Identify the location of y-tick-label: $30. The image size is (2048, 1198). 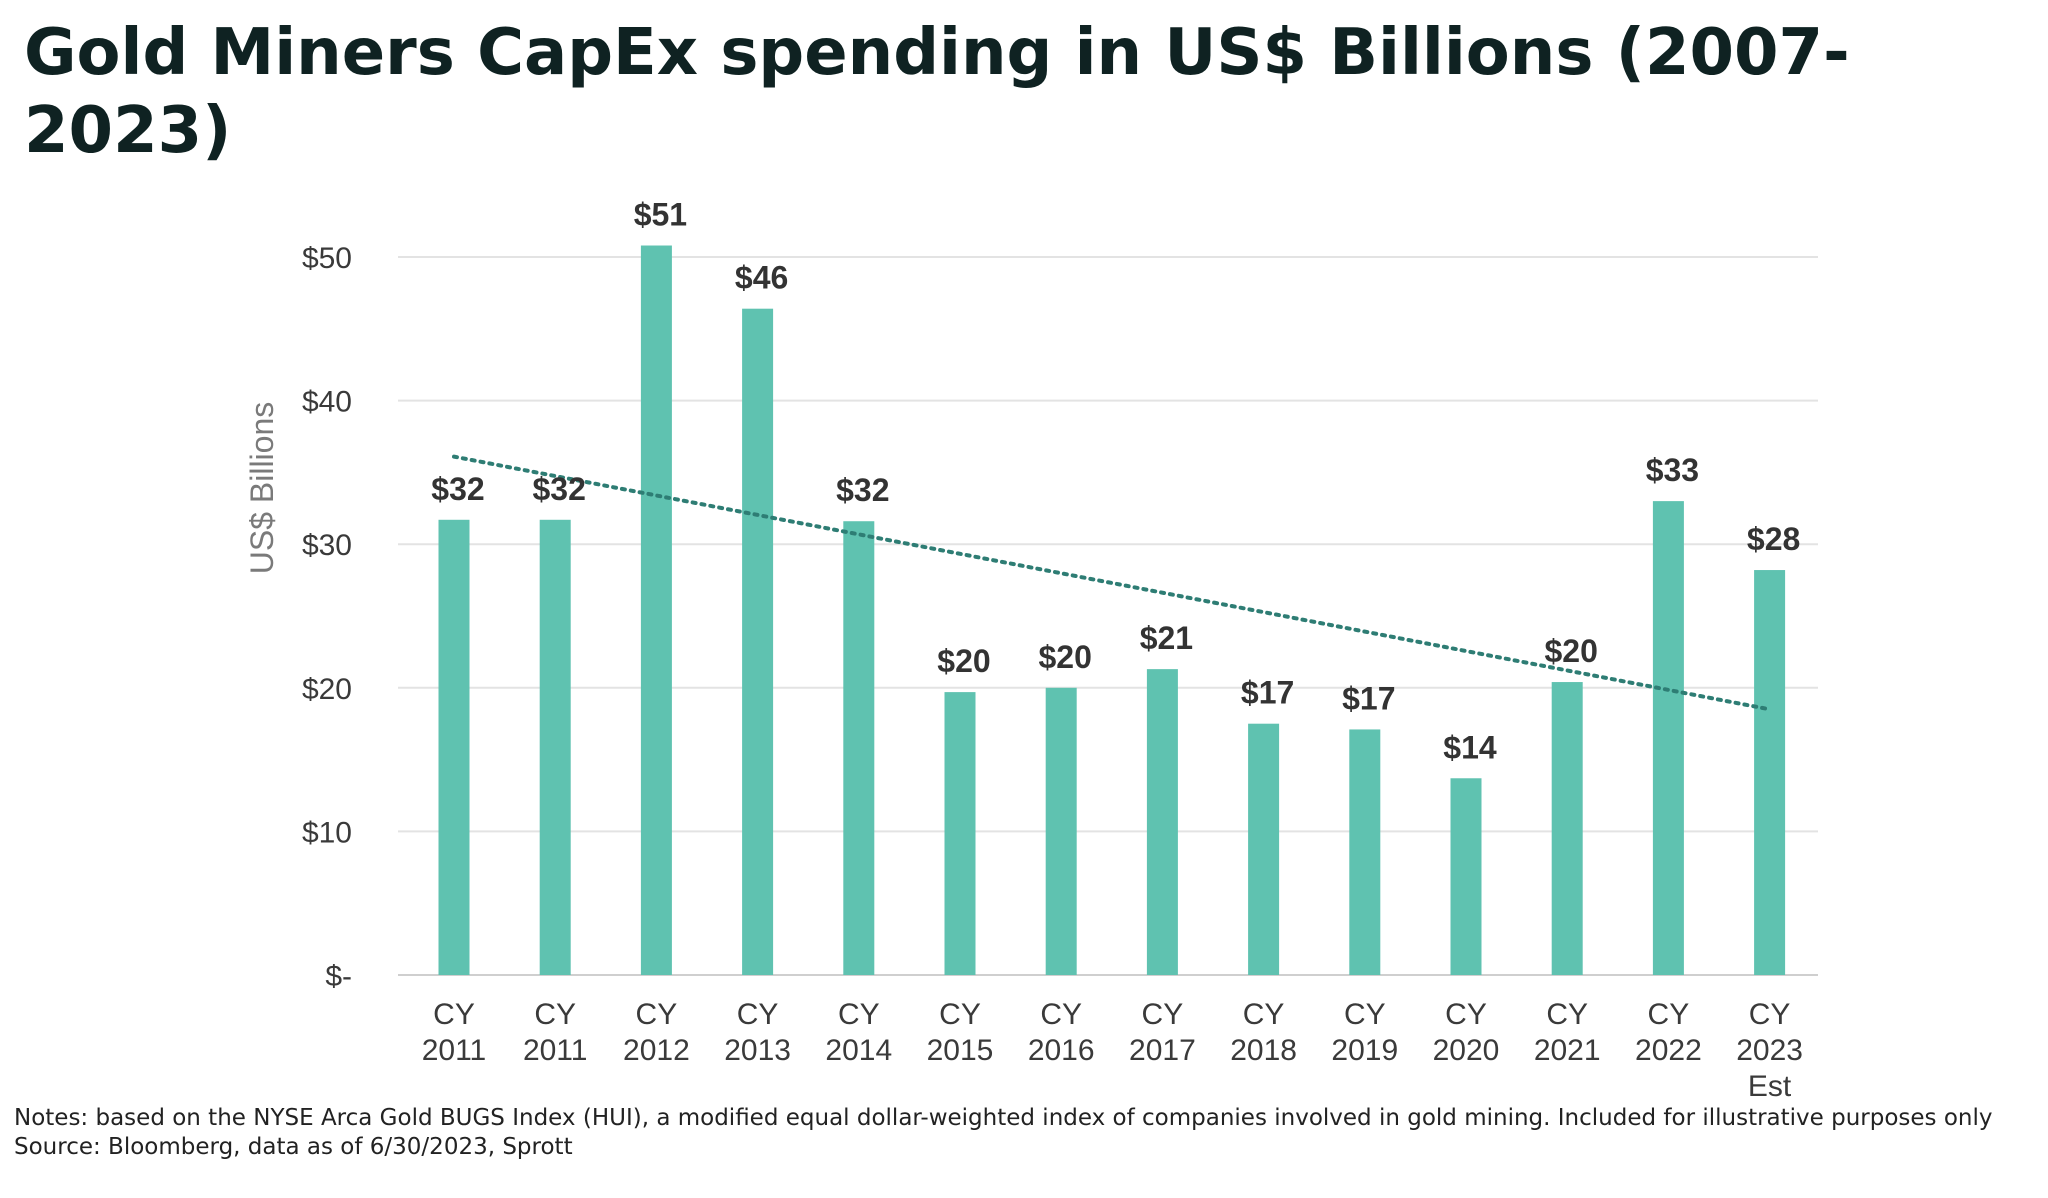
(327, 545).